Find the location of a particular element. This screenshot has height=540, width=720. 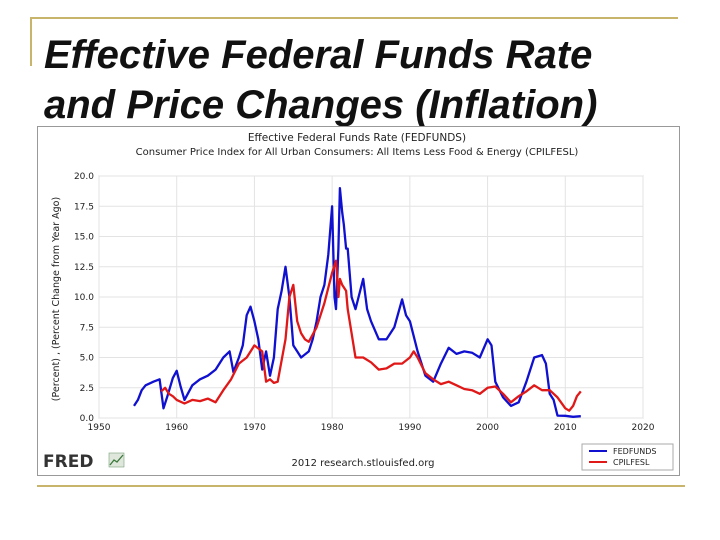

x-tick-label: 2000 is located at coordinates (487, 428).